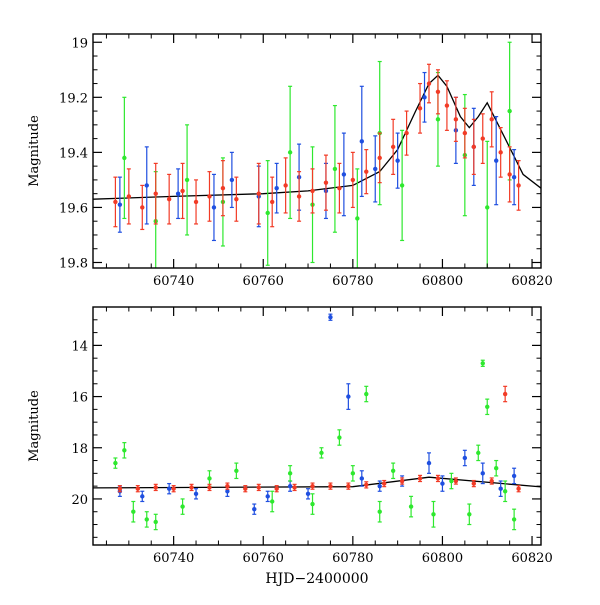 This screenshot has width=600, height=605. Describe the element at coordinates (263, 281) in the screenshot. I see `top-x-tick-label: 60760` at that location.